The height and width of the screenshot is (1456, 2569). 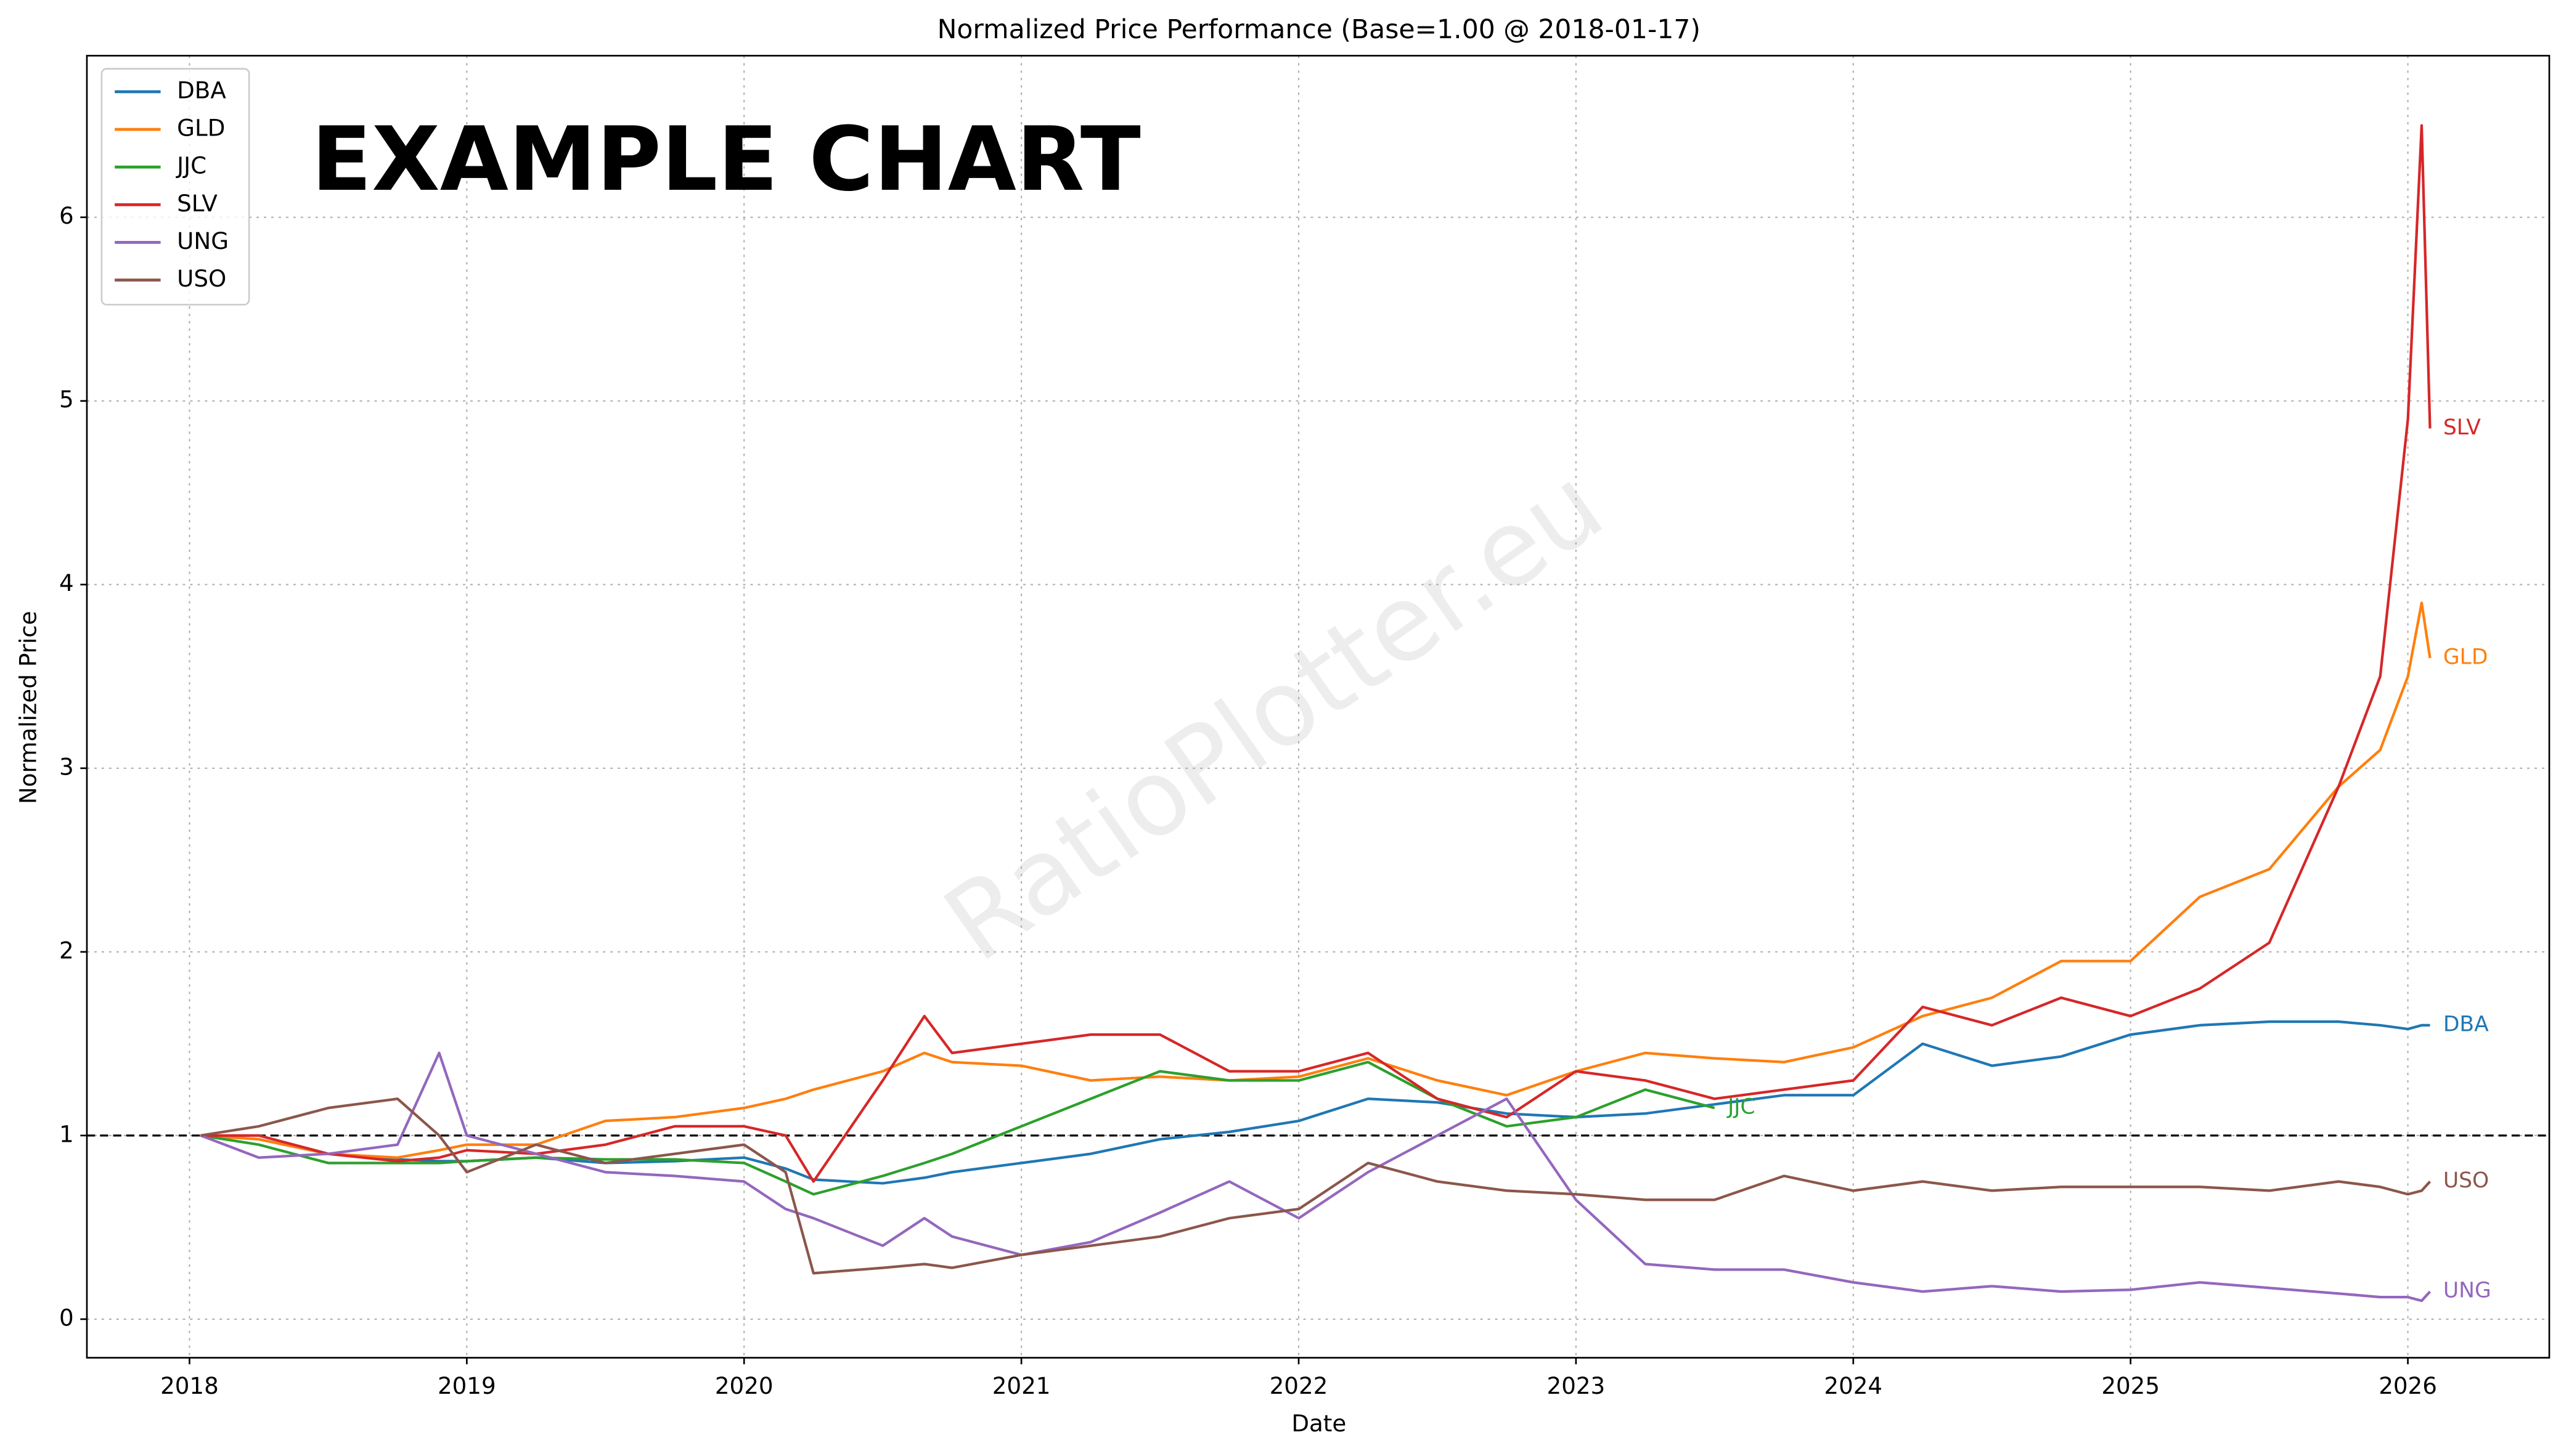 I want to click on x-axis-label: Date, so click(x=1318, y=1423).